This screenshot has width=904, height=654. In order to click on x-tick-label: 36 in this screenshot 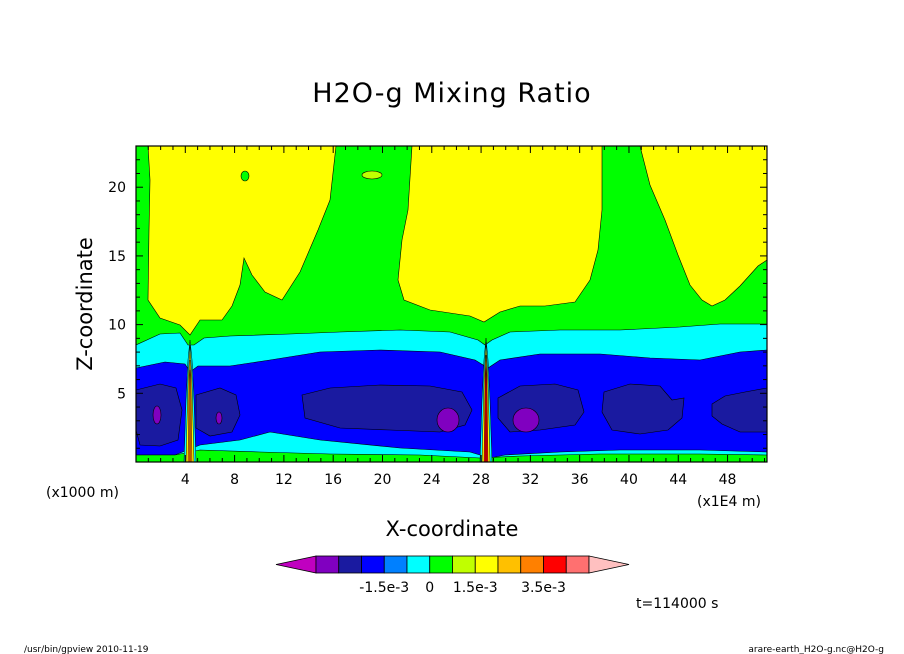, I will do `click(580, 480)`.